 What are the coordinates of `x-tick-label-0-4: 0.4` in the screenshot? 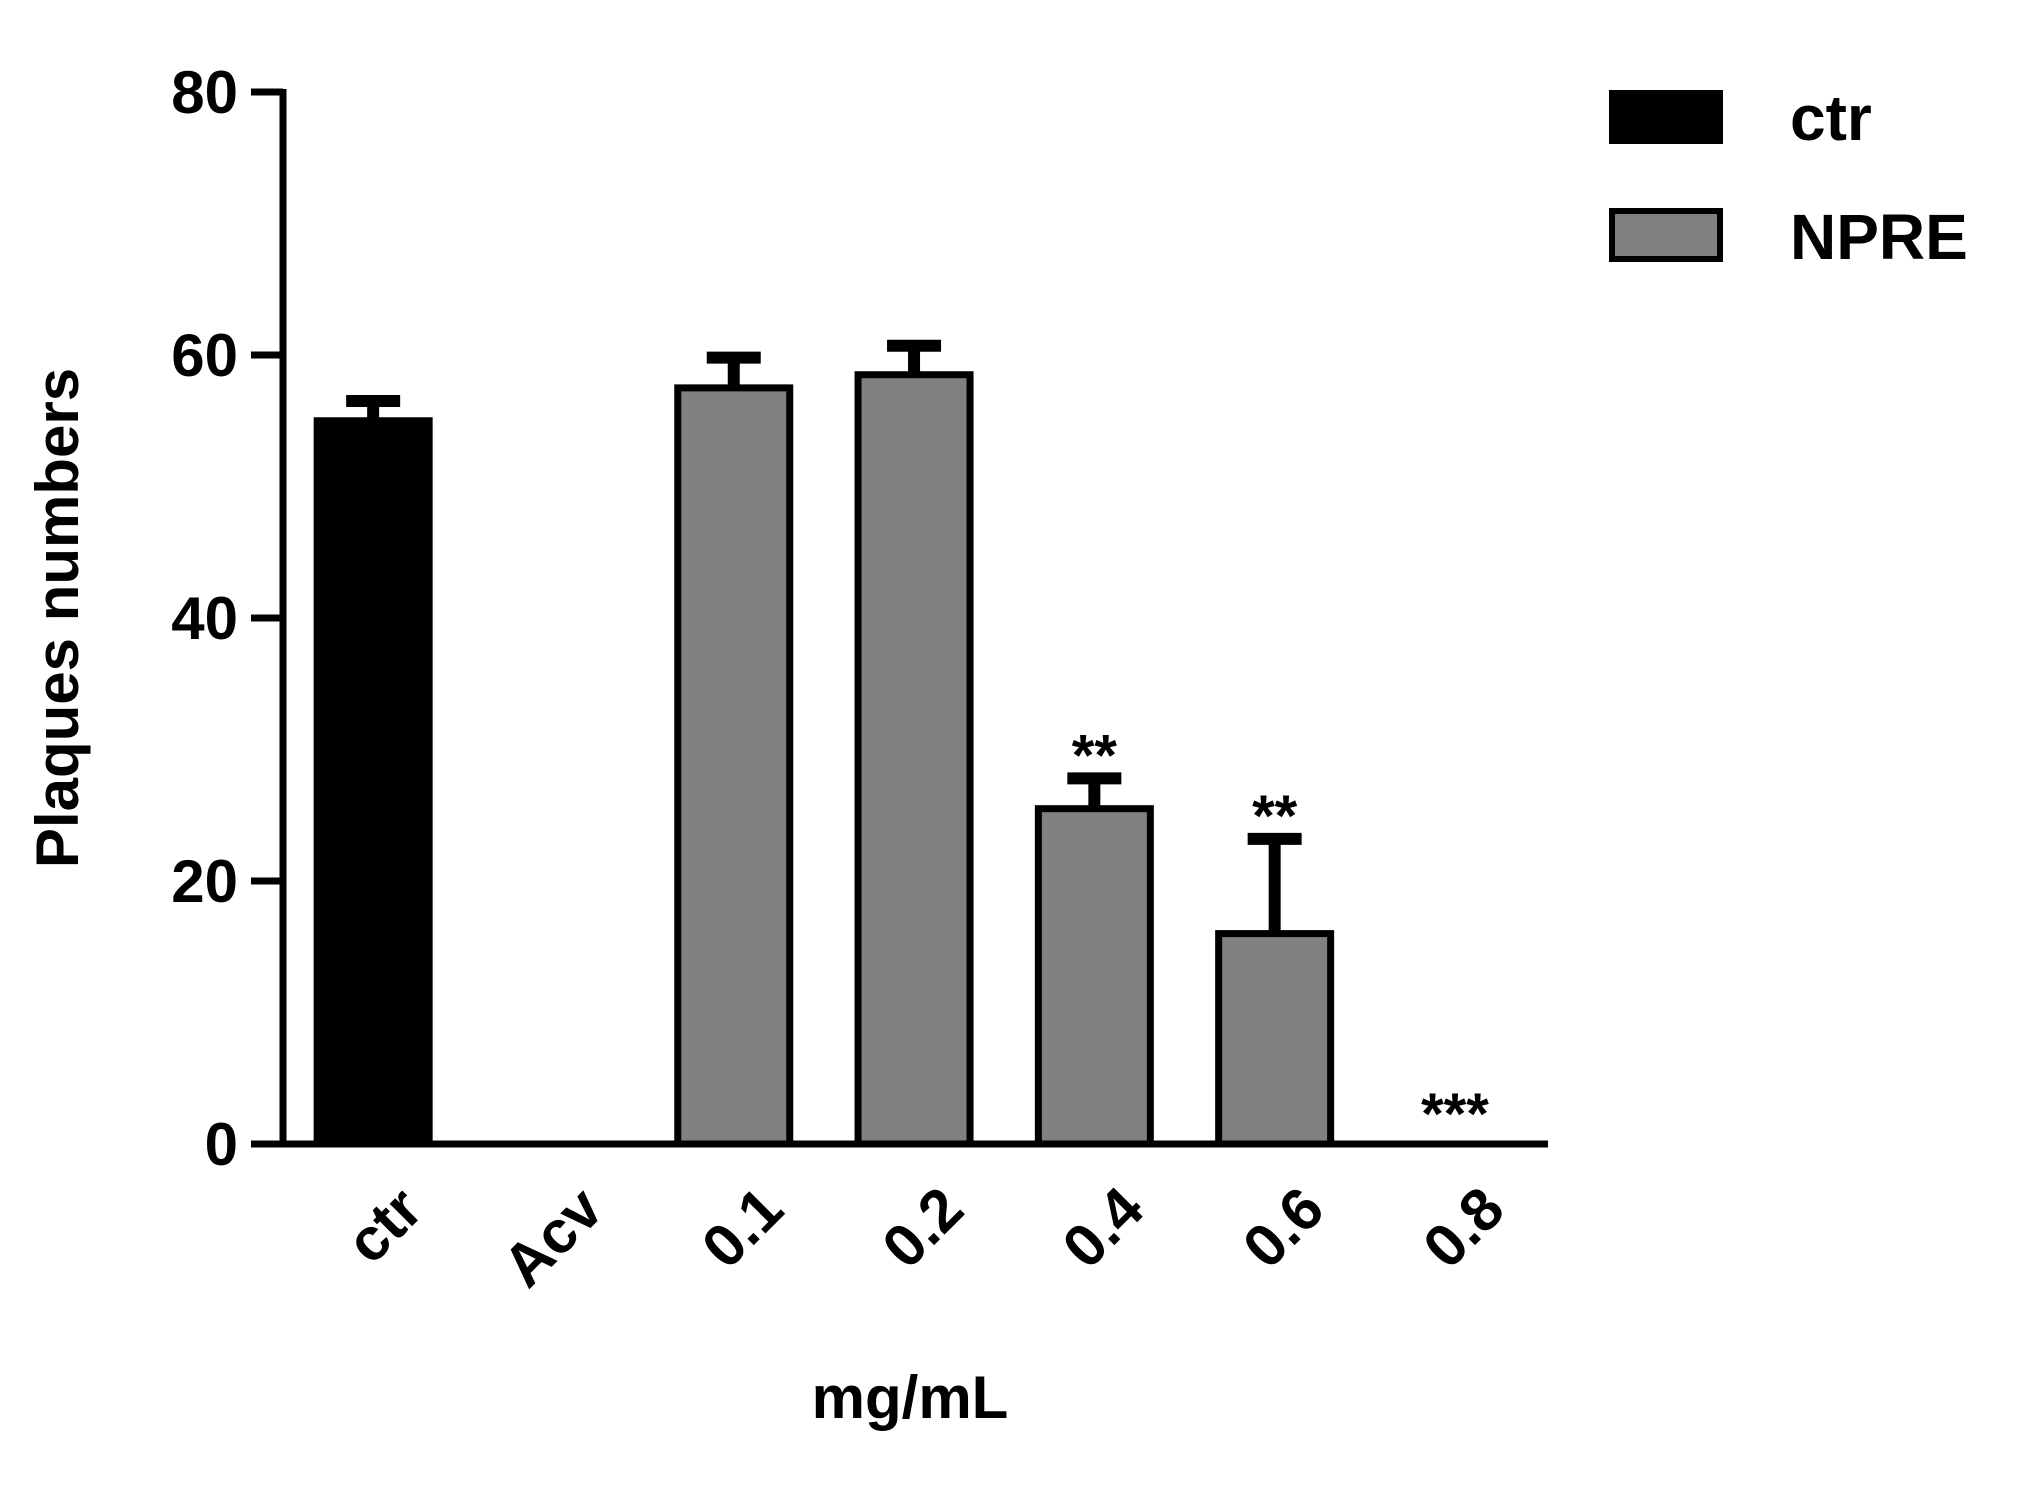 It's located at (1103, 1227).